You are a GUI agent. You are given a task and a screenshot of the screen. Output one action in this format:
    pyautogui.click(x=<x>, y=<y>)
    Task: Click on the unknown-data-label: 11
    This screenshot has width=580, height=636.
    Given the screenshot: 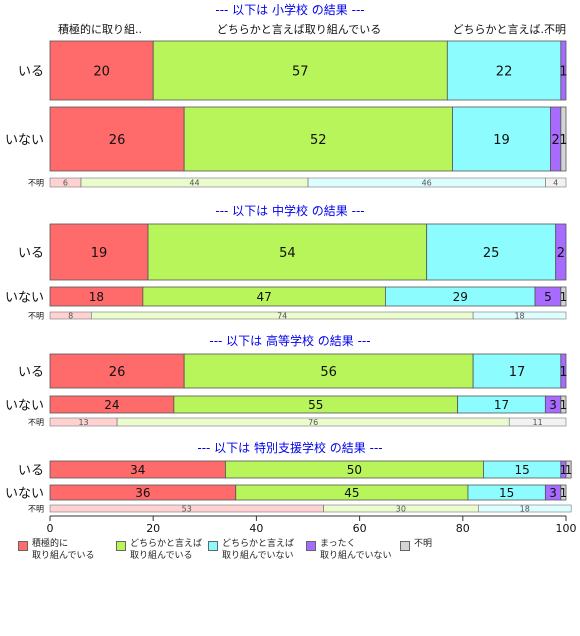 What is the action you would take?
    pyautogui.click(x=538, y=422)
    